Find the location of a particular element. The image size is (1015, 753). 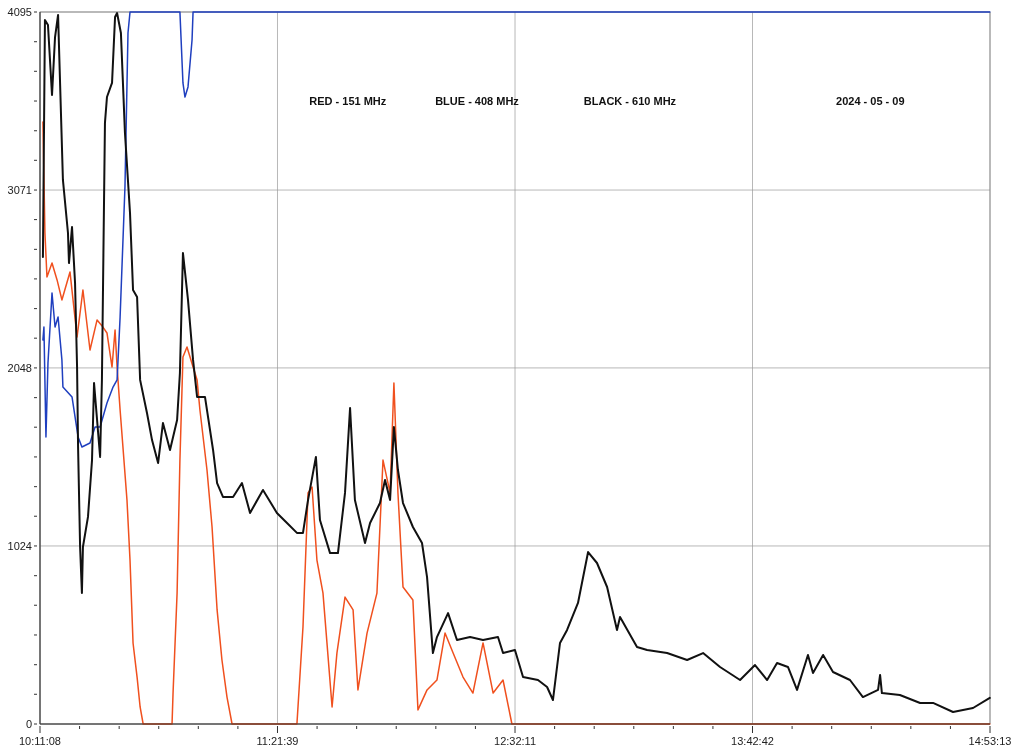

x-tick-label: 14:53:13 is located at coordinates (990, 741).